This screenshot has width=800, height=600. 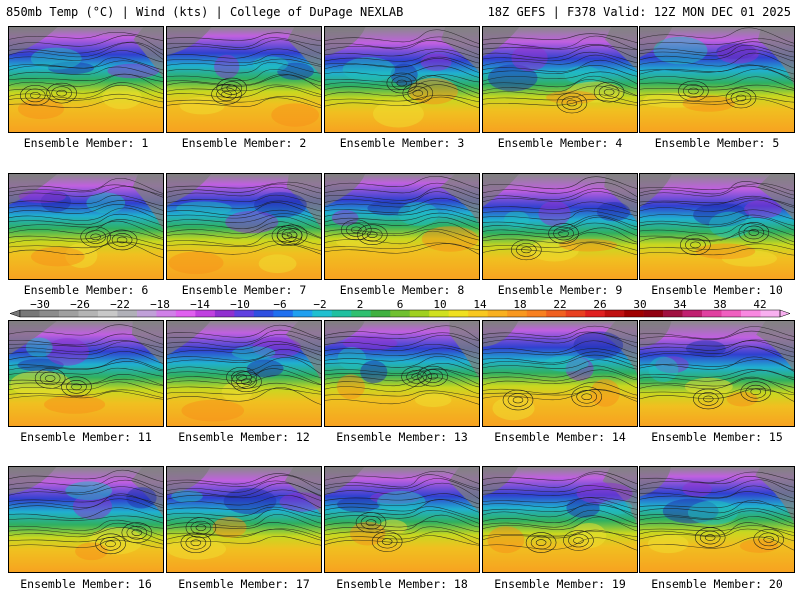 What do you see at coordinates (400, 313) in the screenshot?
I see `colorbar-outline` at bounding box center [400, 313].